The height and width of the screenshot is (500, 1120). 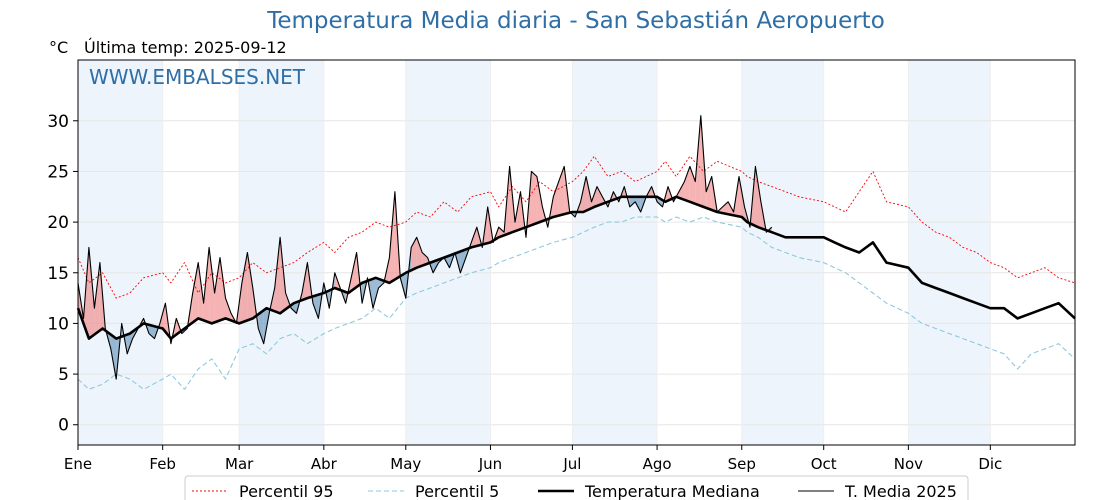 What do you see at coordinates (59, 47) in the screenshot?
I see `y-unit-label: °C` at bounding box center [59, 47].